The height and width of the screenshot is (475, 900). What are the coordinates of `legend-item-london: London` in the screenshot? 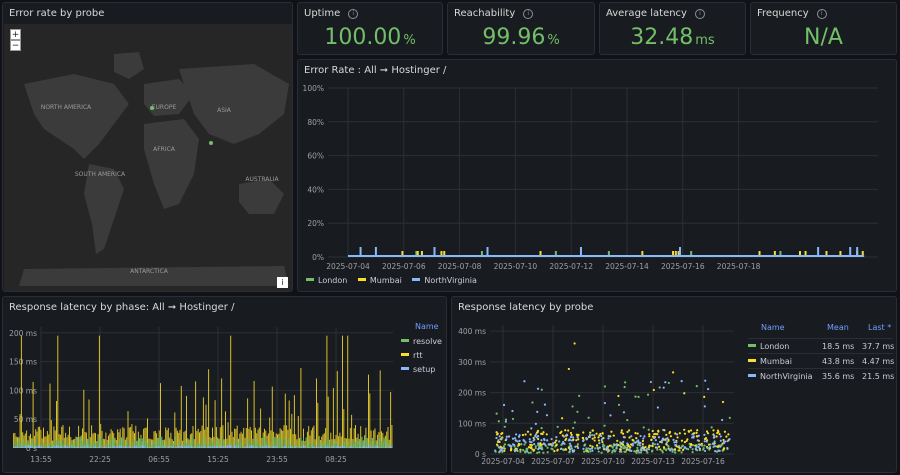 It's located at (326, 280).